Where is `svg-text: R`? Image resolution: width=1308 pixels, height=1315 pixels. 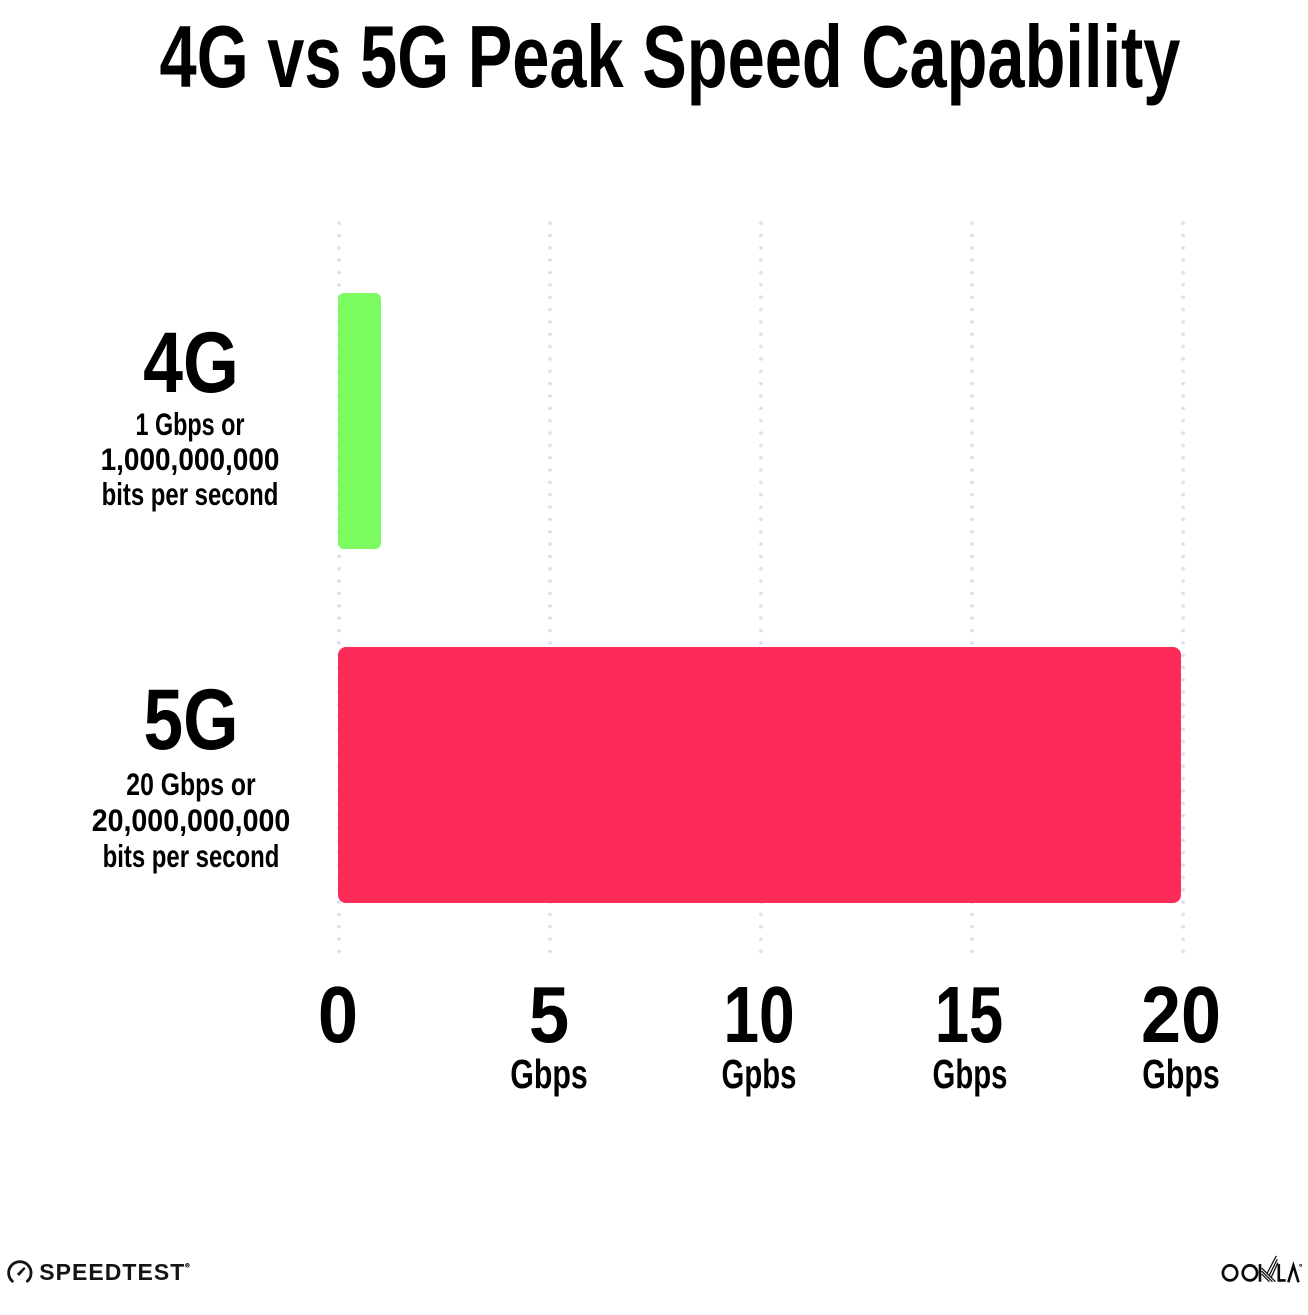
svg-text: R is located at coordinates (188, 1265).